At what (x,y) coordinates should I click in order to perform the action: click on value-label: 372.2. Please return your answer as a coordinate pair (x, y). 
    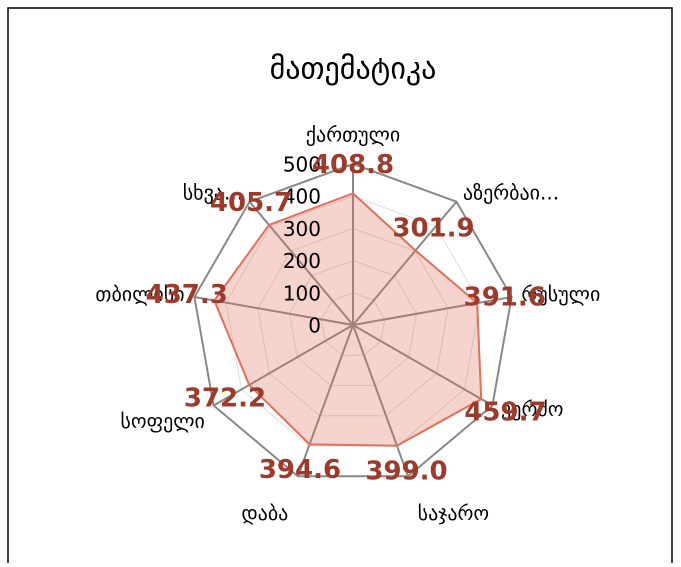
    Looking at the image, I should click on (225, 398).